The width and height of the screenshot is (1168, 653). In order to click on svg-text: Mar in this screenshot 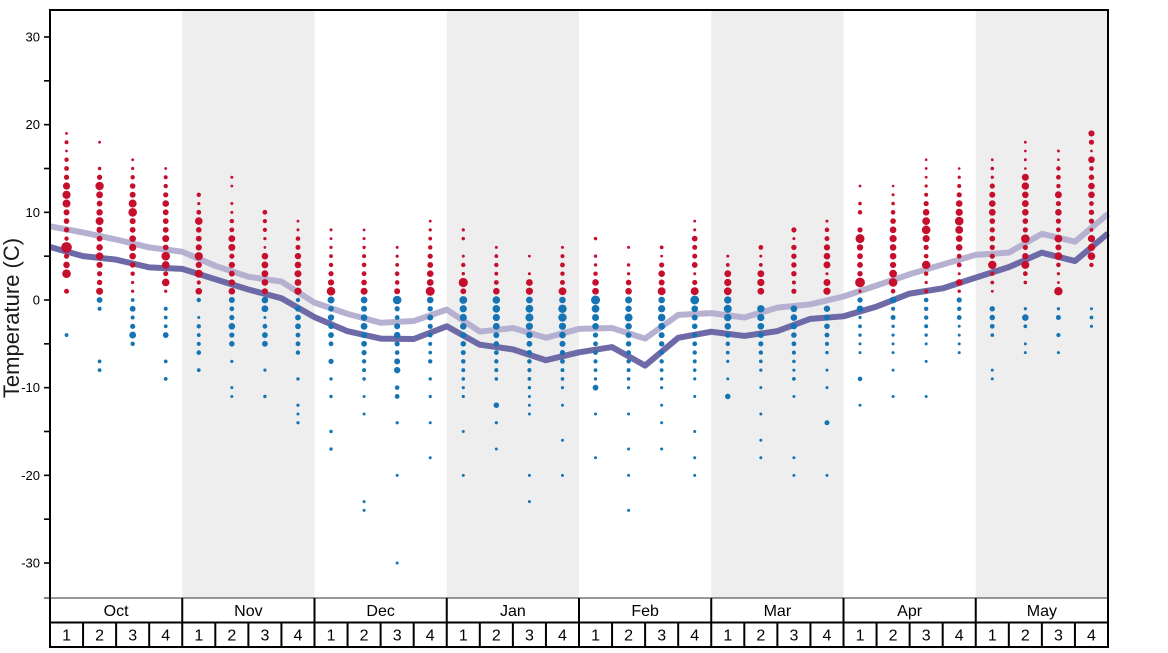, I will do `click(778, 611)`.